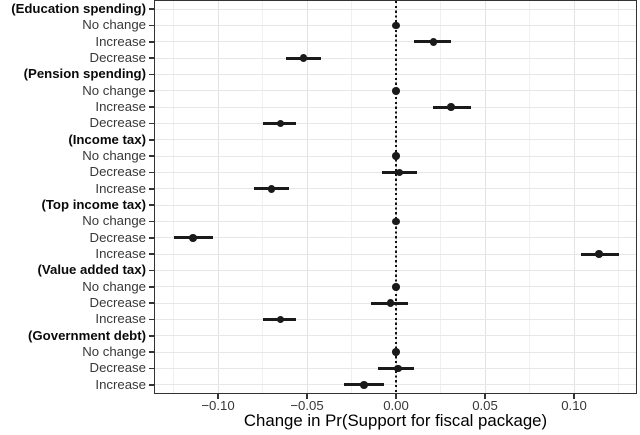  Describe the element at coordinates (395, 420) in the screenshot. I see `x-axis-title: Change in Pr(Support for fiscal package)` at that location.